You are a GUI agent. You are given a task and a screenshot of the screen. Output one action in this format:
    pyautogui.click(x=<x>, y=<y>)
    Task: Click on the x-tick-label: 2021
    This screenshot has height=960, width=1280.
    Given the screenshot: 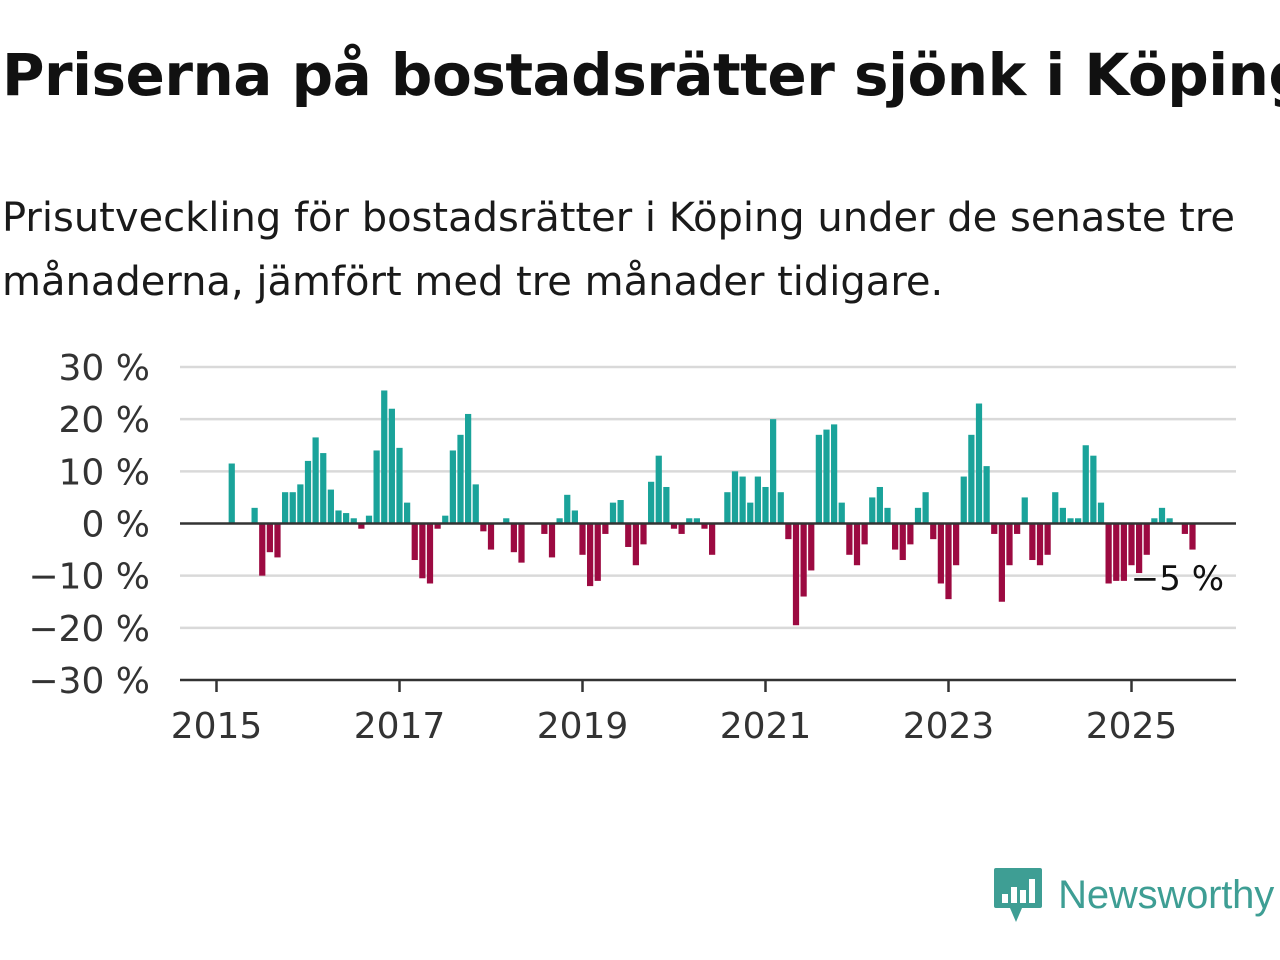 What is the action you would take?
    pyautogui.click(x=766, y=726)
    